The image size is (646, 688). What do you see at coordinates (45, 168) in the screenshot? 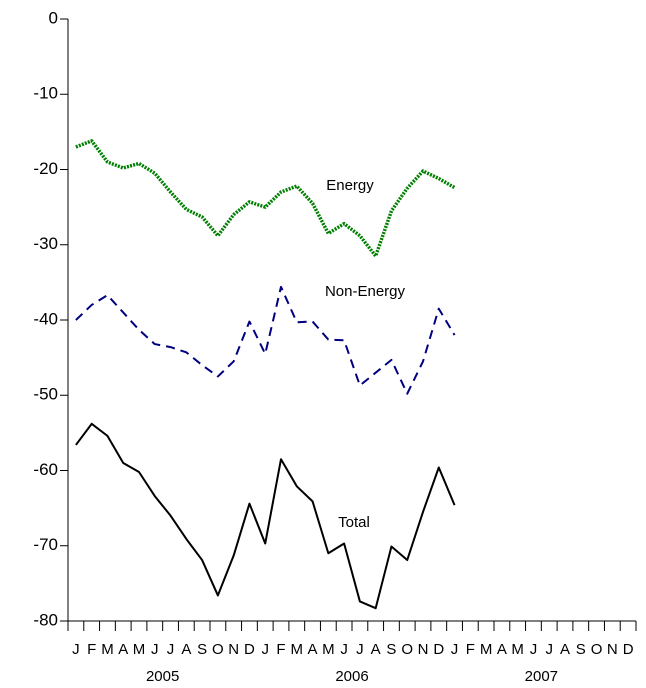
I see `y-tick-label: -20` at bounding box center [45, 168].